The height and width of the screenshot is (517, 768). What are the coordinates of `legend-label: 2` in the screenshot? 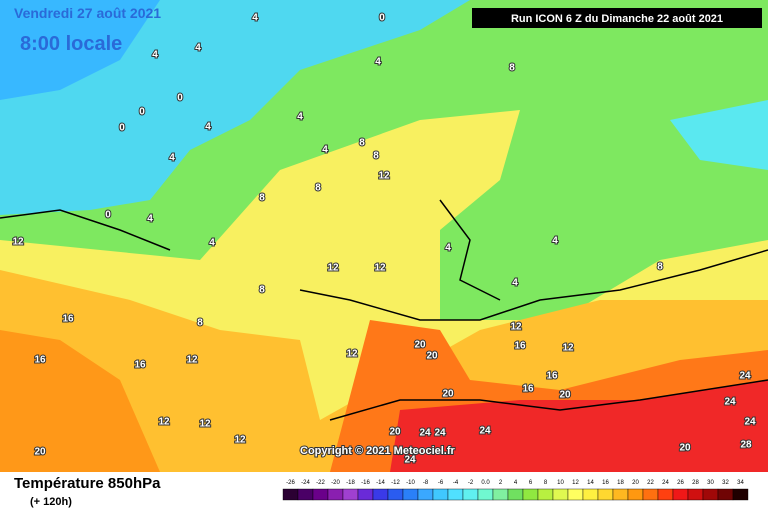 It's located at (501, 483).